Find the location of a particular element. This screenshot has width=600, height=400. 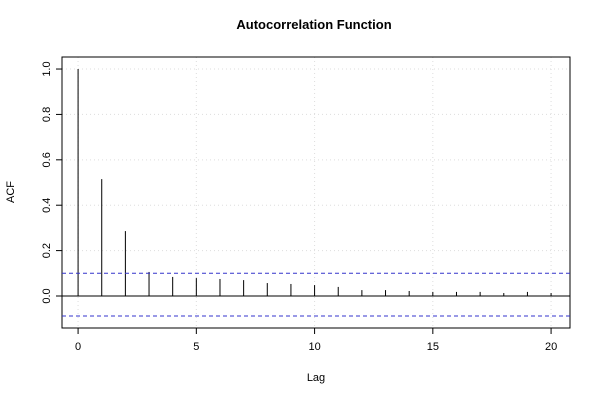

y-tick-label: 0.6 is located at coordinates (47, 159).